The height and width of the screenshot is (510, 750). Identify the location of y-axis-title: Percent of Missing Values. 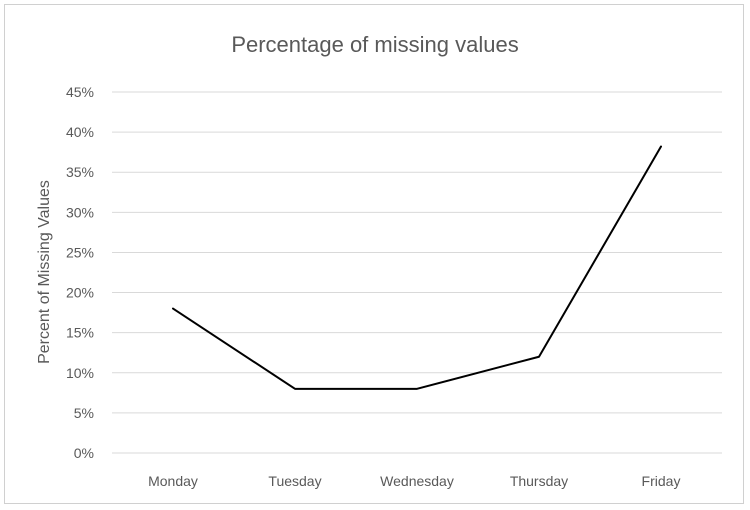
(44, 272).